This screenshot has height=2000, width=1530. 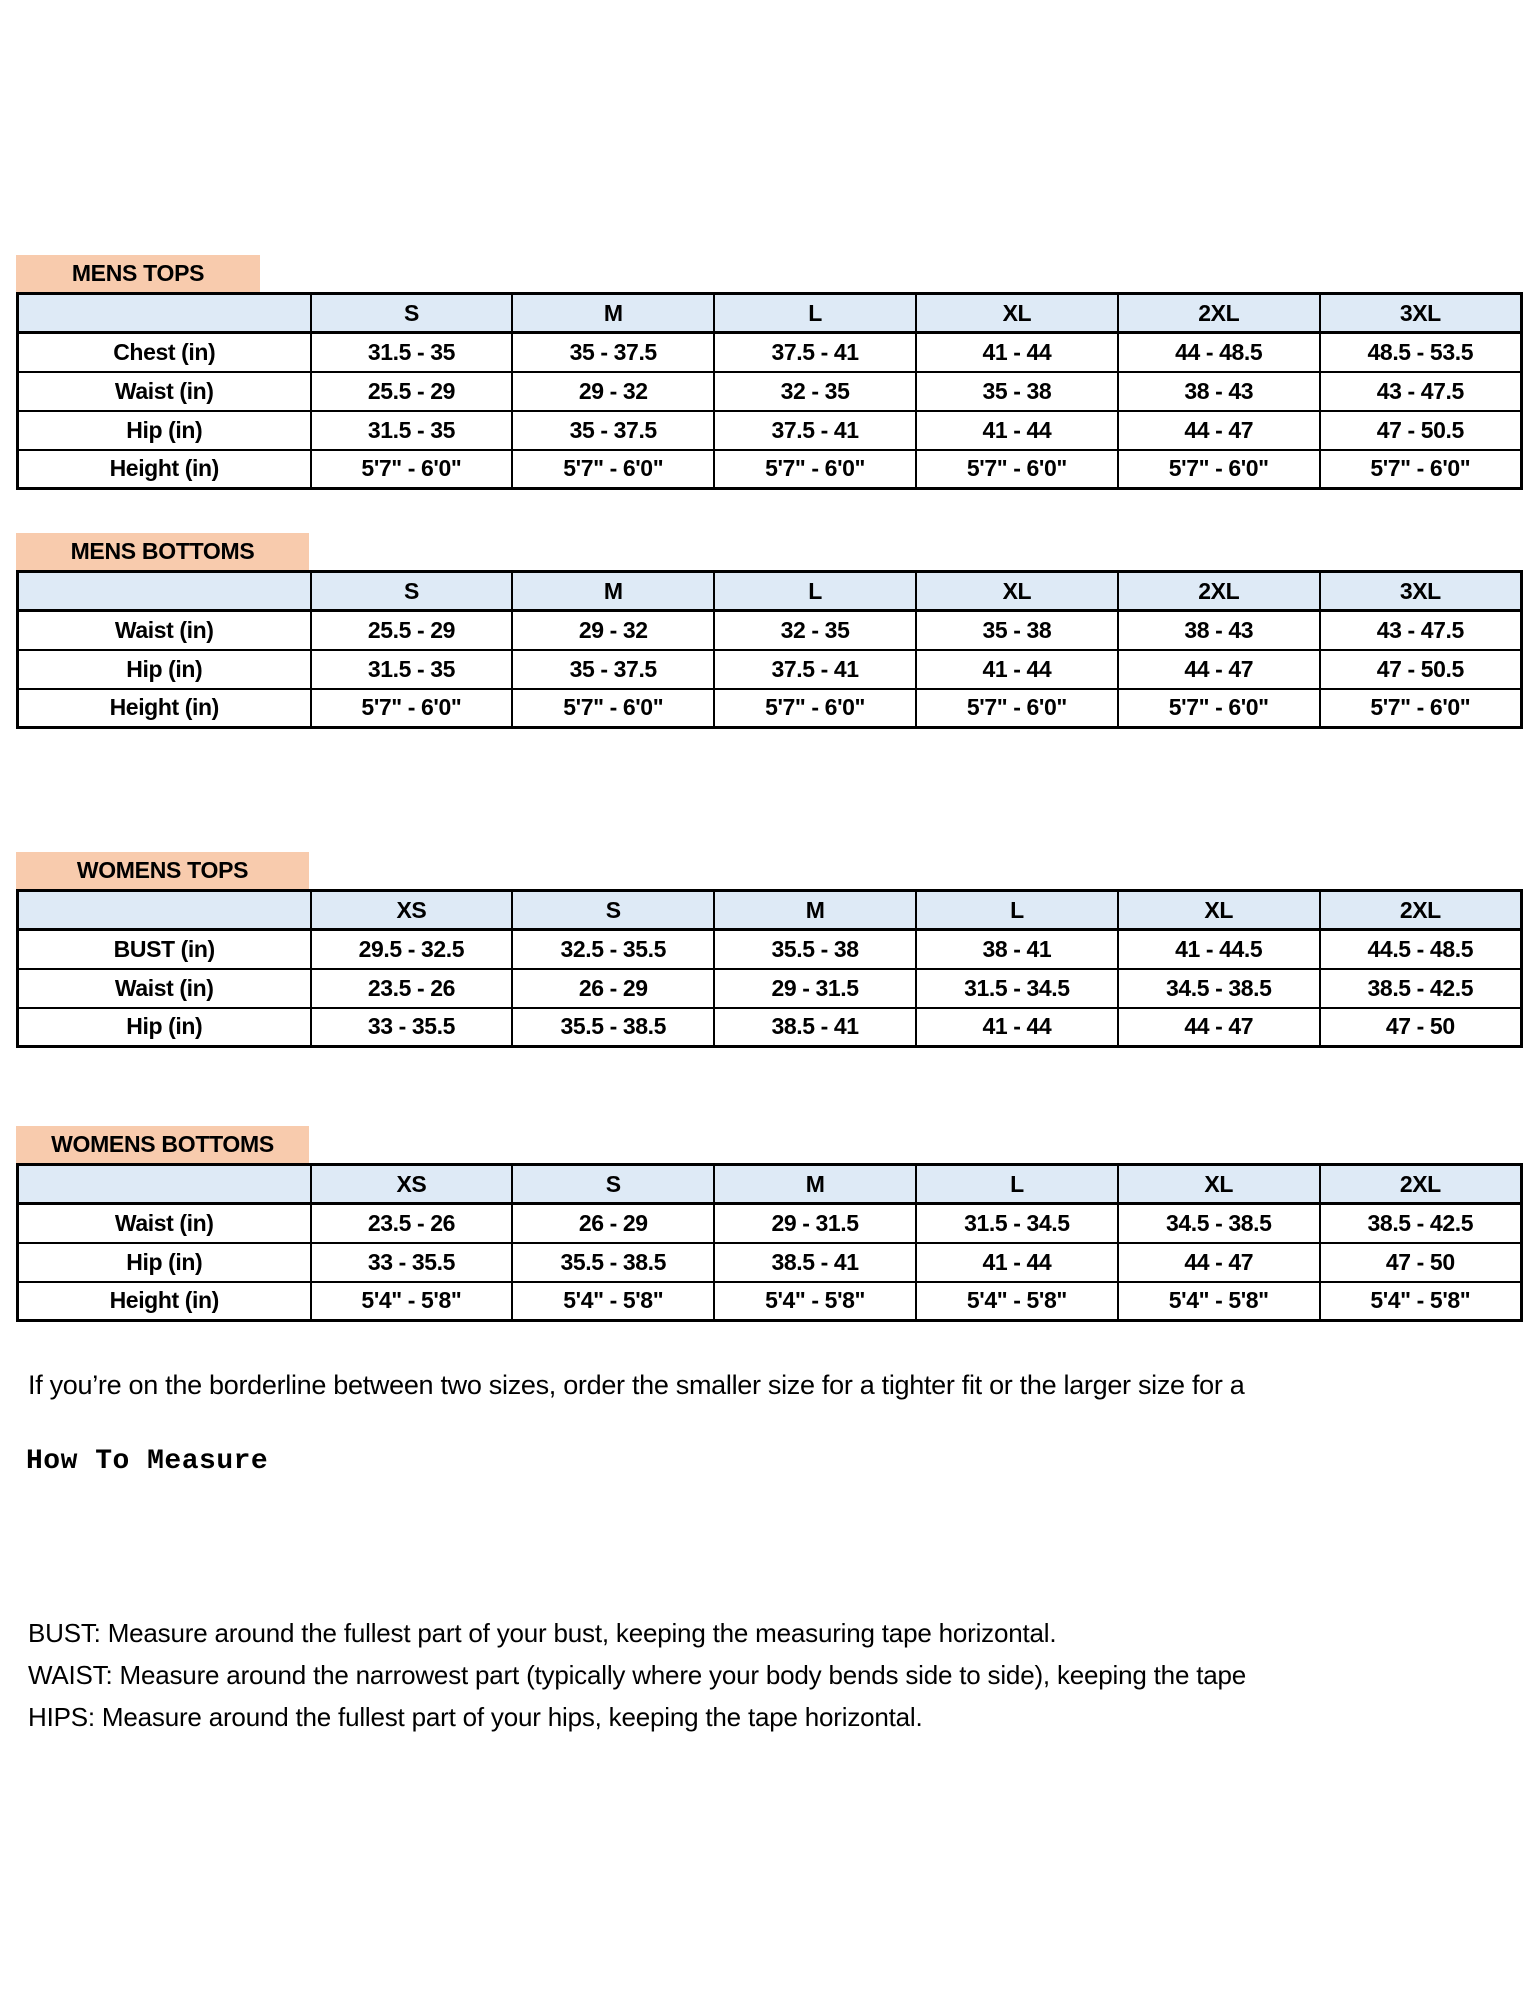 What do you see at coordinates (1016, 949) in the screenshot?
I see `size-range-cell: 38 - 41` at bounding box center [1016, 949].